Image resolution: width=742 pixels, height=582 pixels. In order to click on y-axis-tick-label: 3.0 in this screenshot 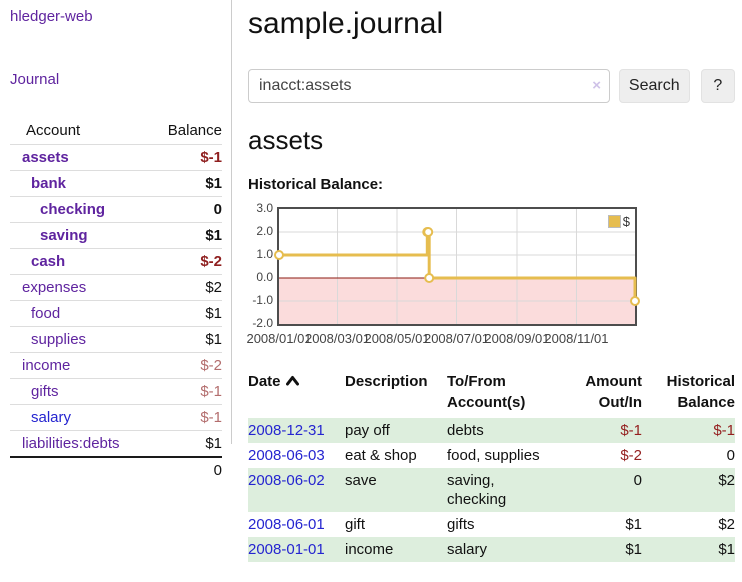, I will do `click(264, 208)`.